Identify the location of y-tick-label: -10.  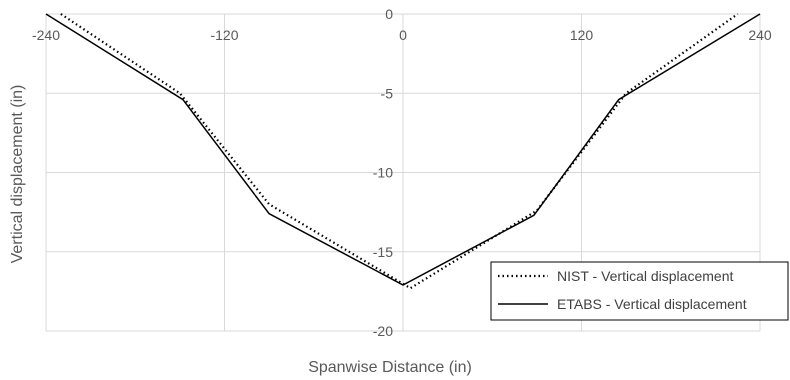
(383, 173).